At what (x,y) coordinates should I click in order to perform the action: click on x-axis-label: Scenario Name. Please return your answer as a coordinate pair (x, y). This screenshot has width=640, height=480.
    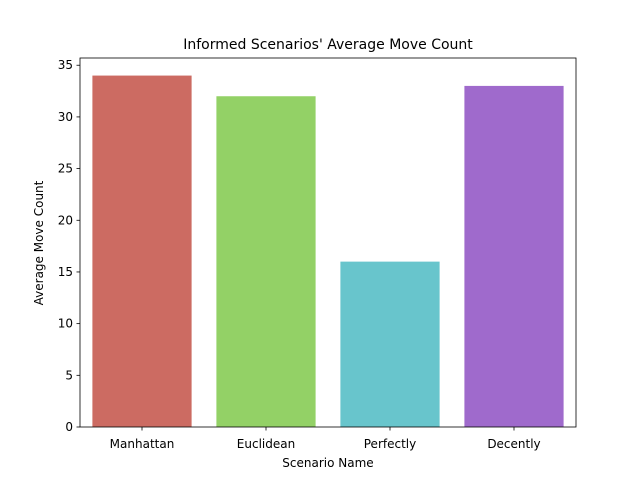
    Looking at the image, I should click on (327, 463).